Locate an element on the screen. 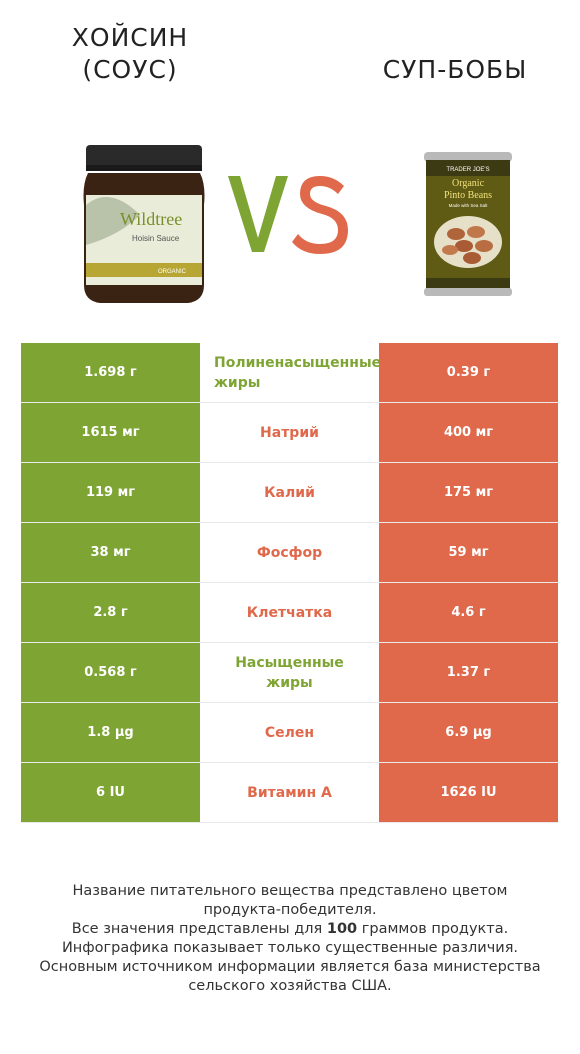 This screenshot has width=580, height=1054. footer-line2: продукта-победителя. is located at coordinates (290, 910).